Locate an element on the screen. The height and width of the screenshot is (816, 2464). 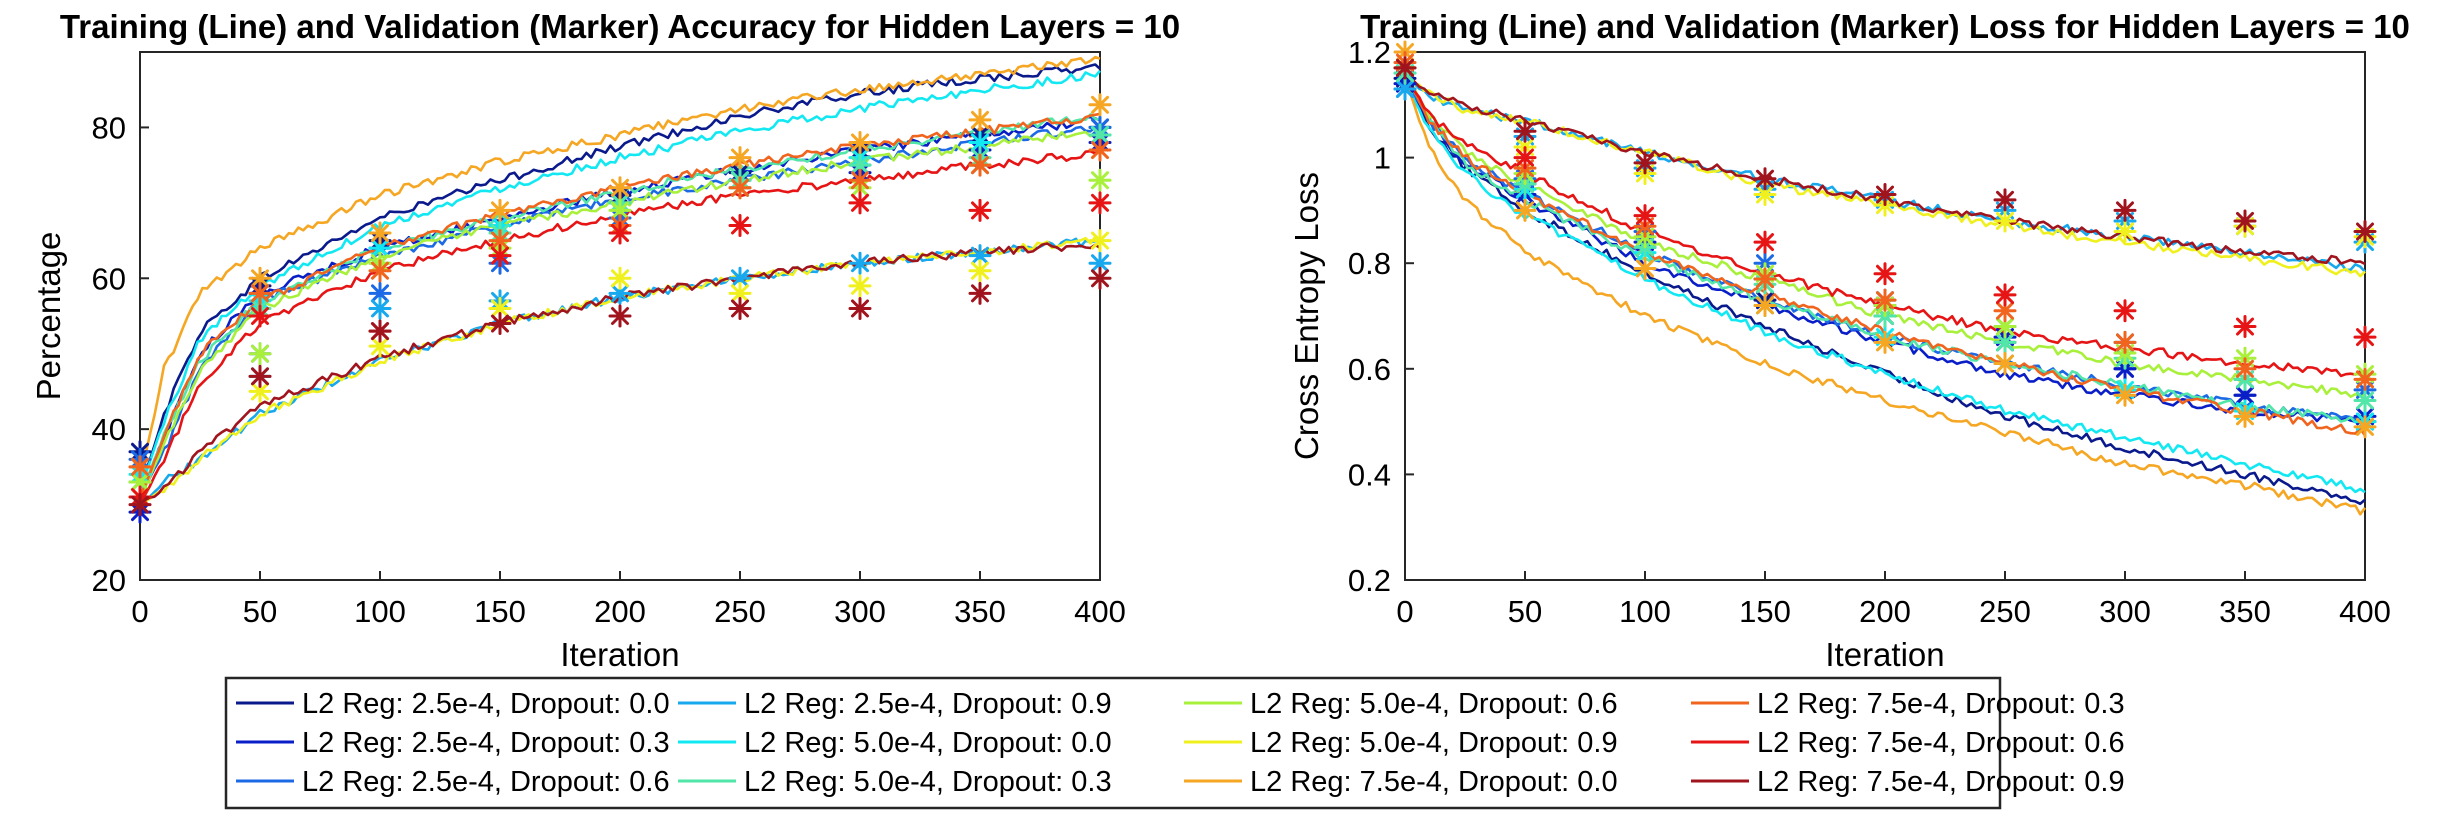
x-tick-label: 250 is located at coordinates (740, 611).